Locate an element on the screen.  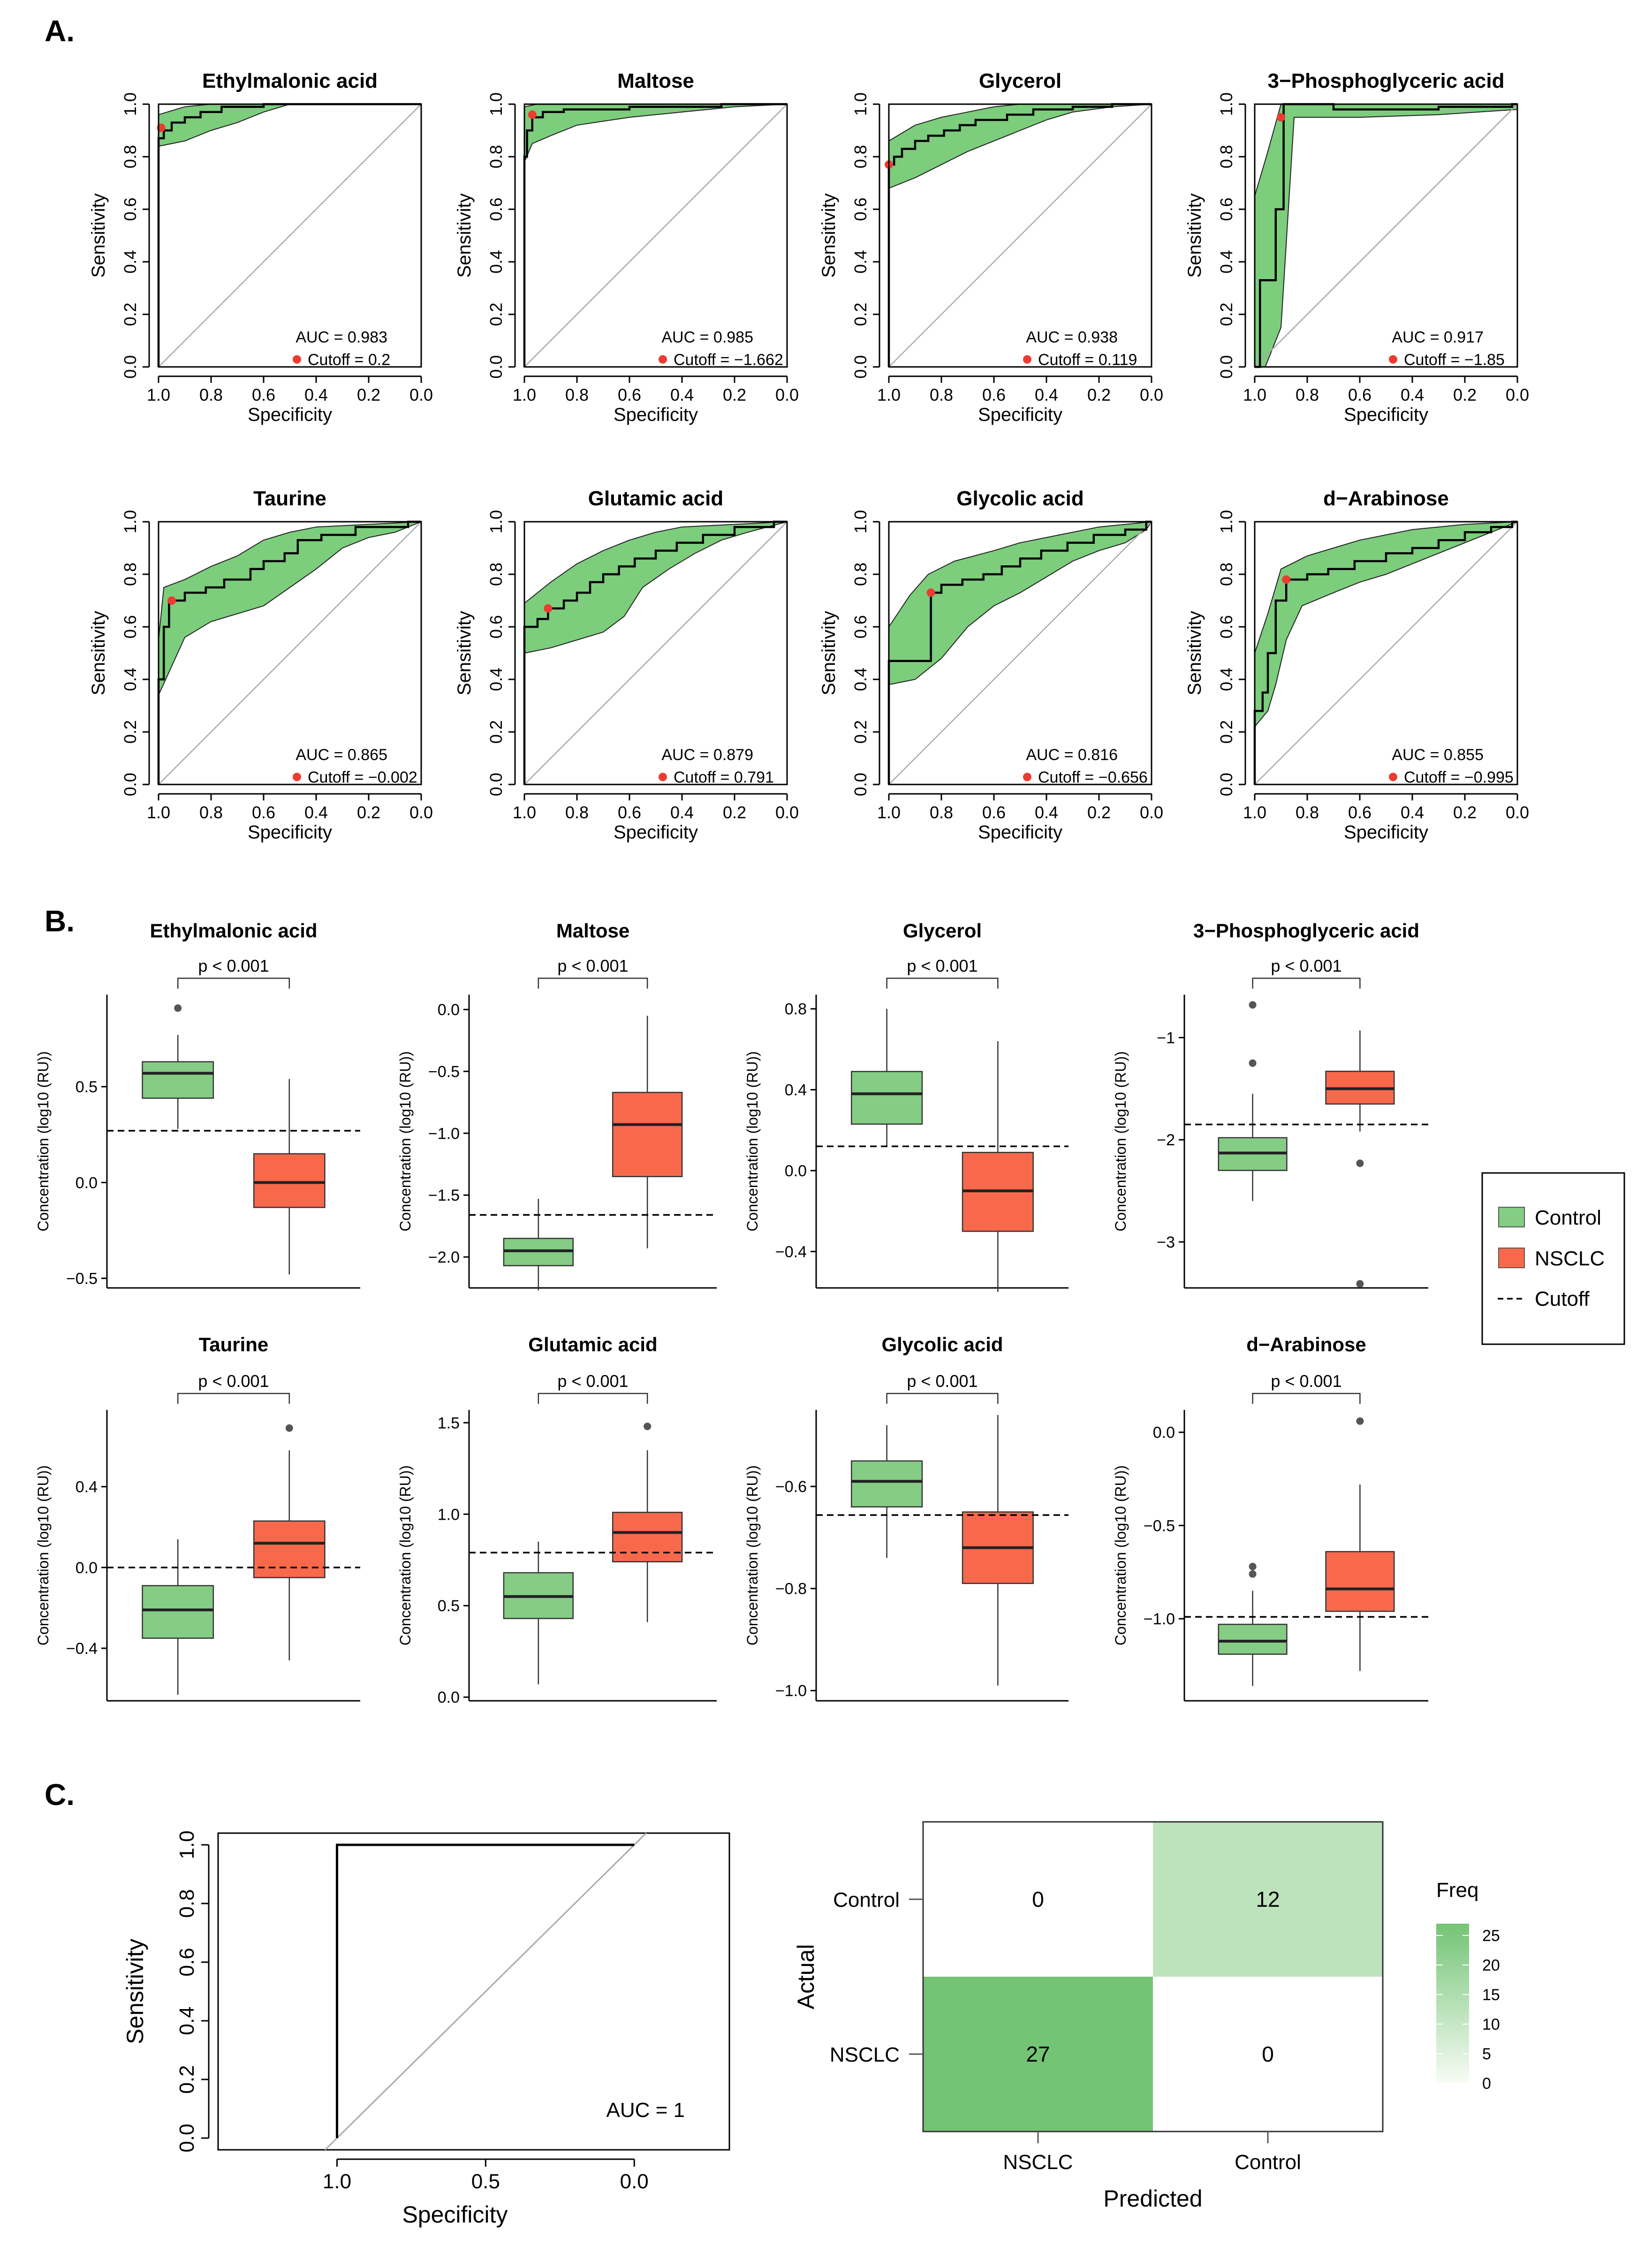
boxplot-title: d−Arabinose is located at coordinates (1306, 1344).